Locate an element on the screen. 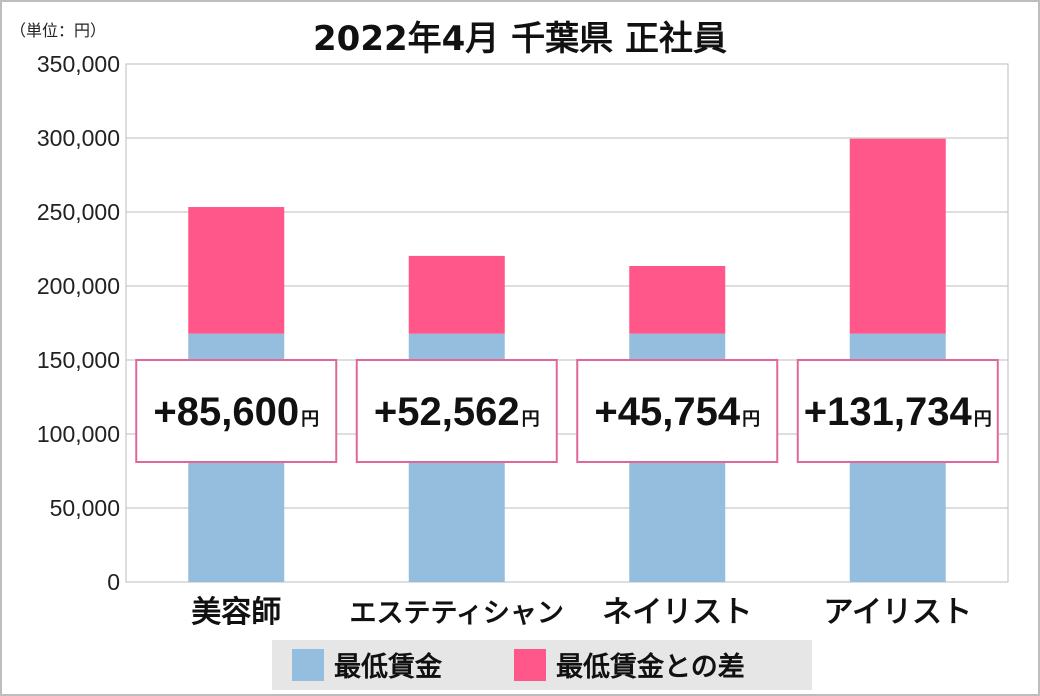  category-label: アイリスト is located at coordinates (898, 612).